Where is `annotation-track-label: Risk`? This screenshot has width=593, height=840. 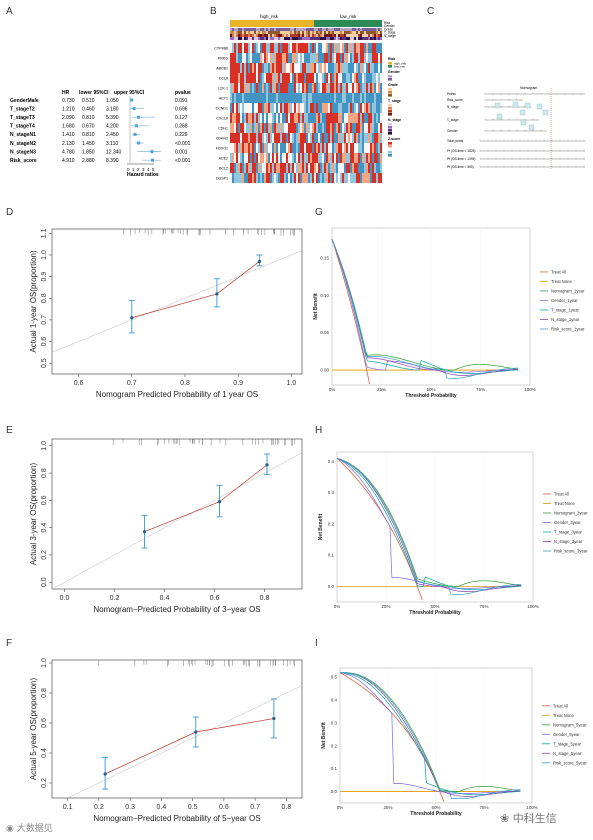 annotation-track-label: Risk is located at coordinates (387, 23).